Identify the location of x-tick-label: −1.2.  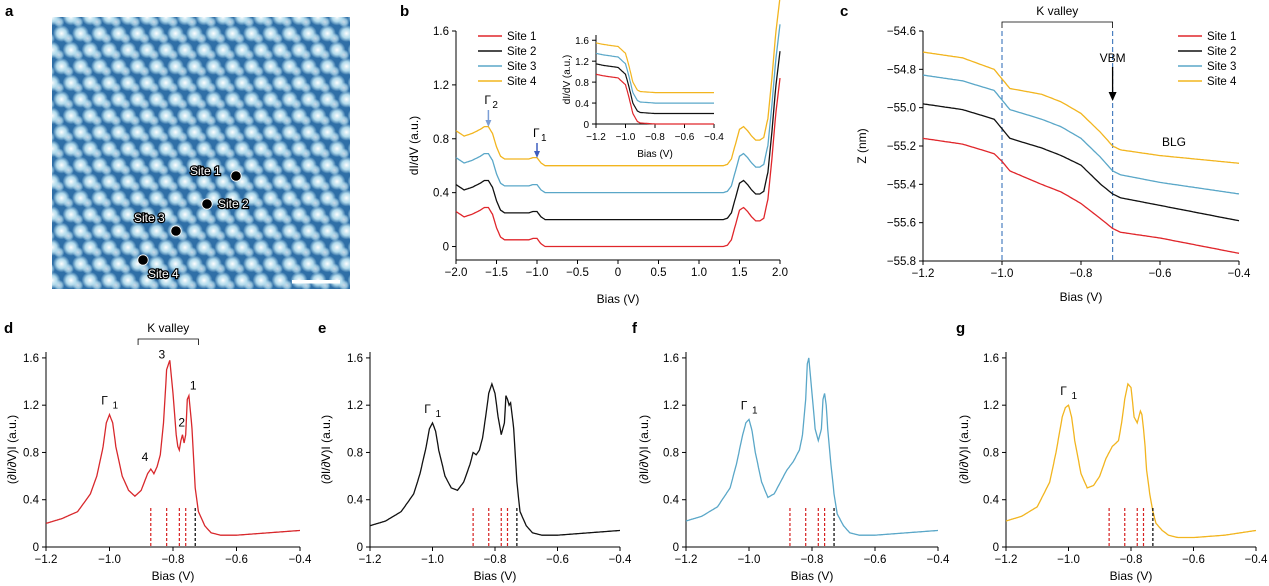
(686, 560).